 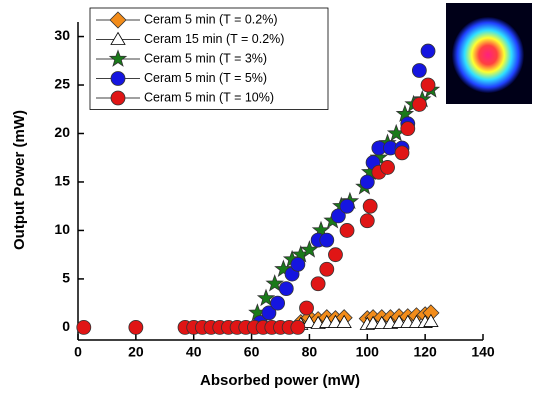 I want to click on legend-text: Ceram 5 min (T = 0.2%), so click(x=211, y=19).